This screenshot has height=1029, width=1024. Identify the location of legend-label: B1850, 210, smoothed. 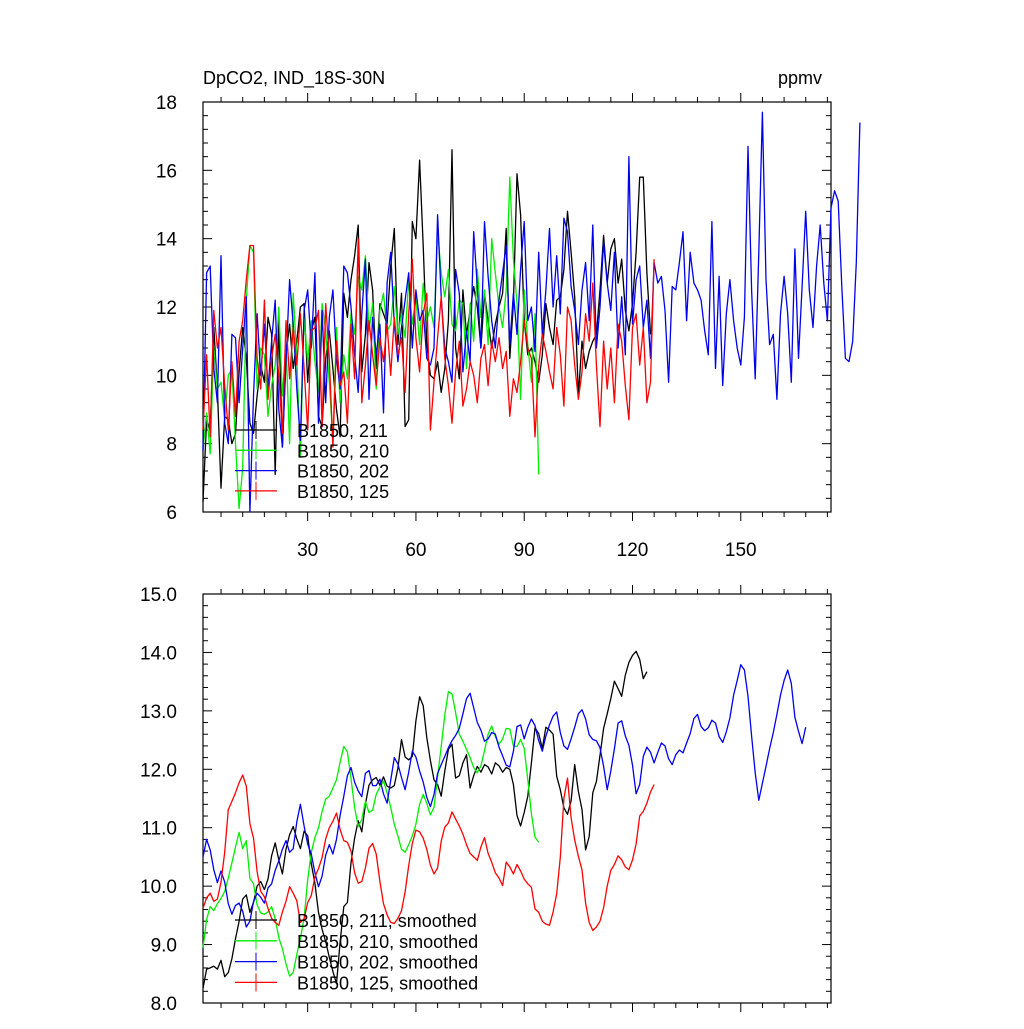
(387, 942).